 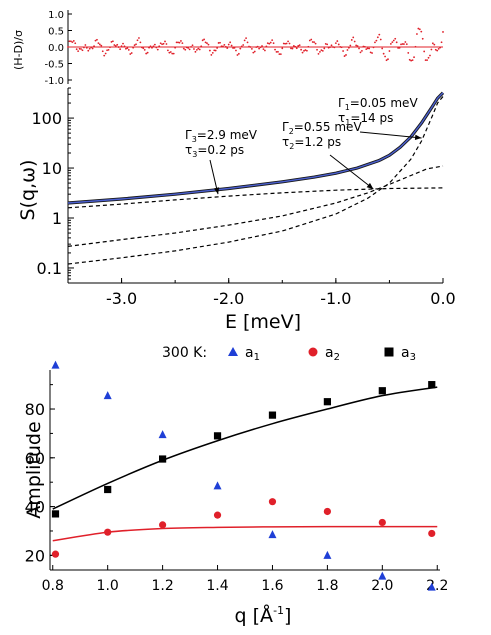 I want to click on spectrum-x-axis-label: E [meV], so click(x=263, y=322).